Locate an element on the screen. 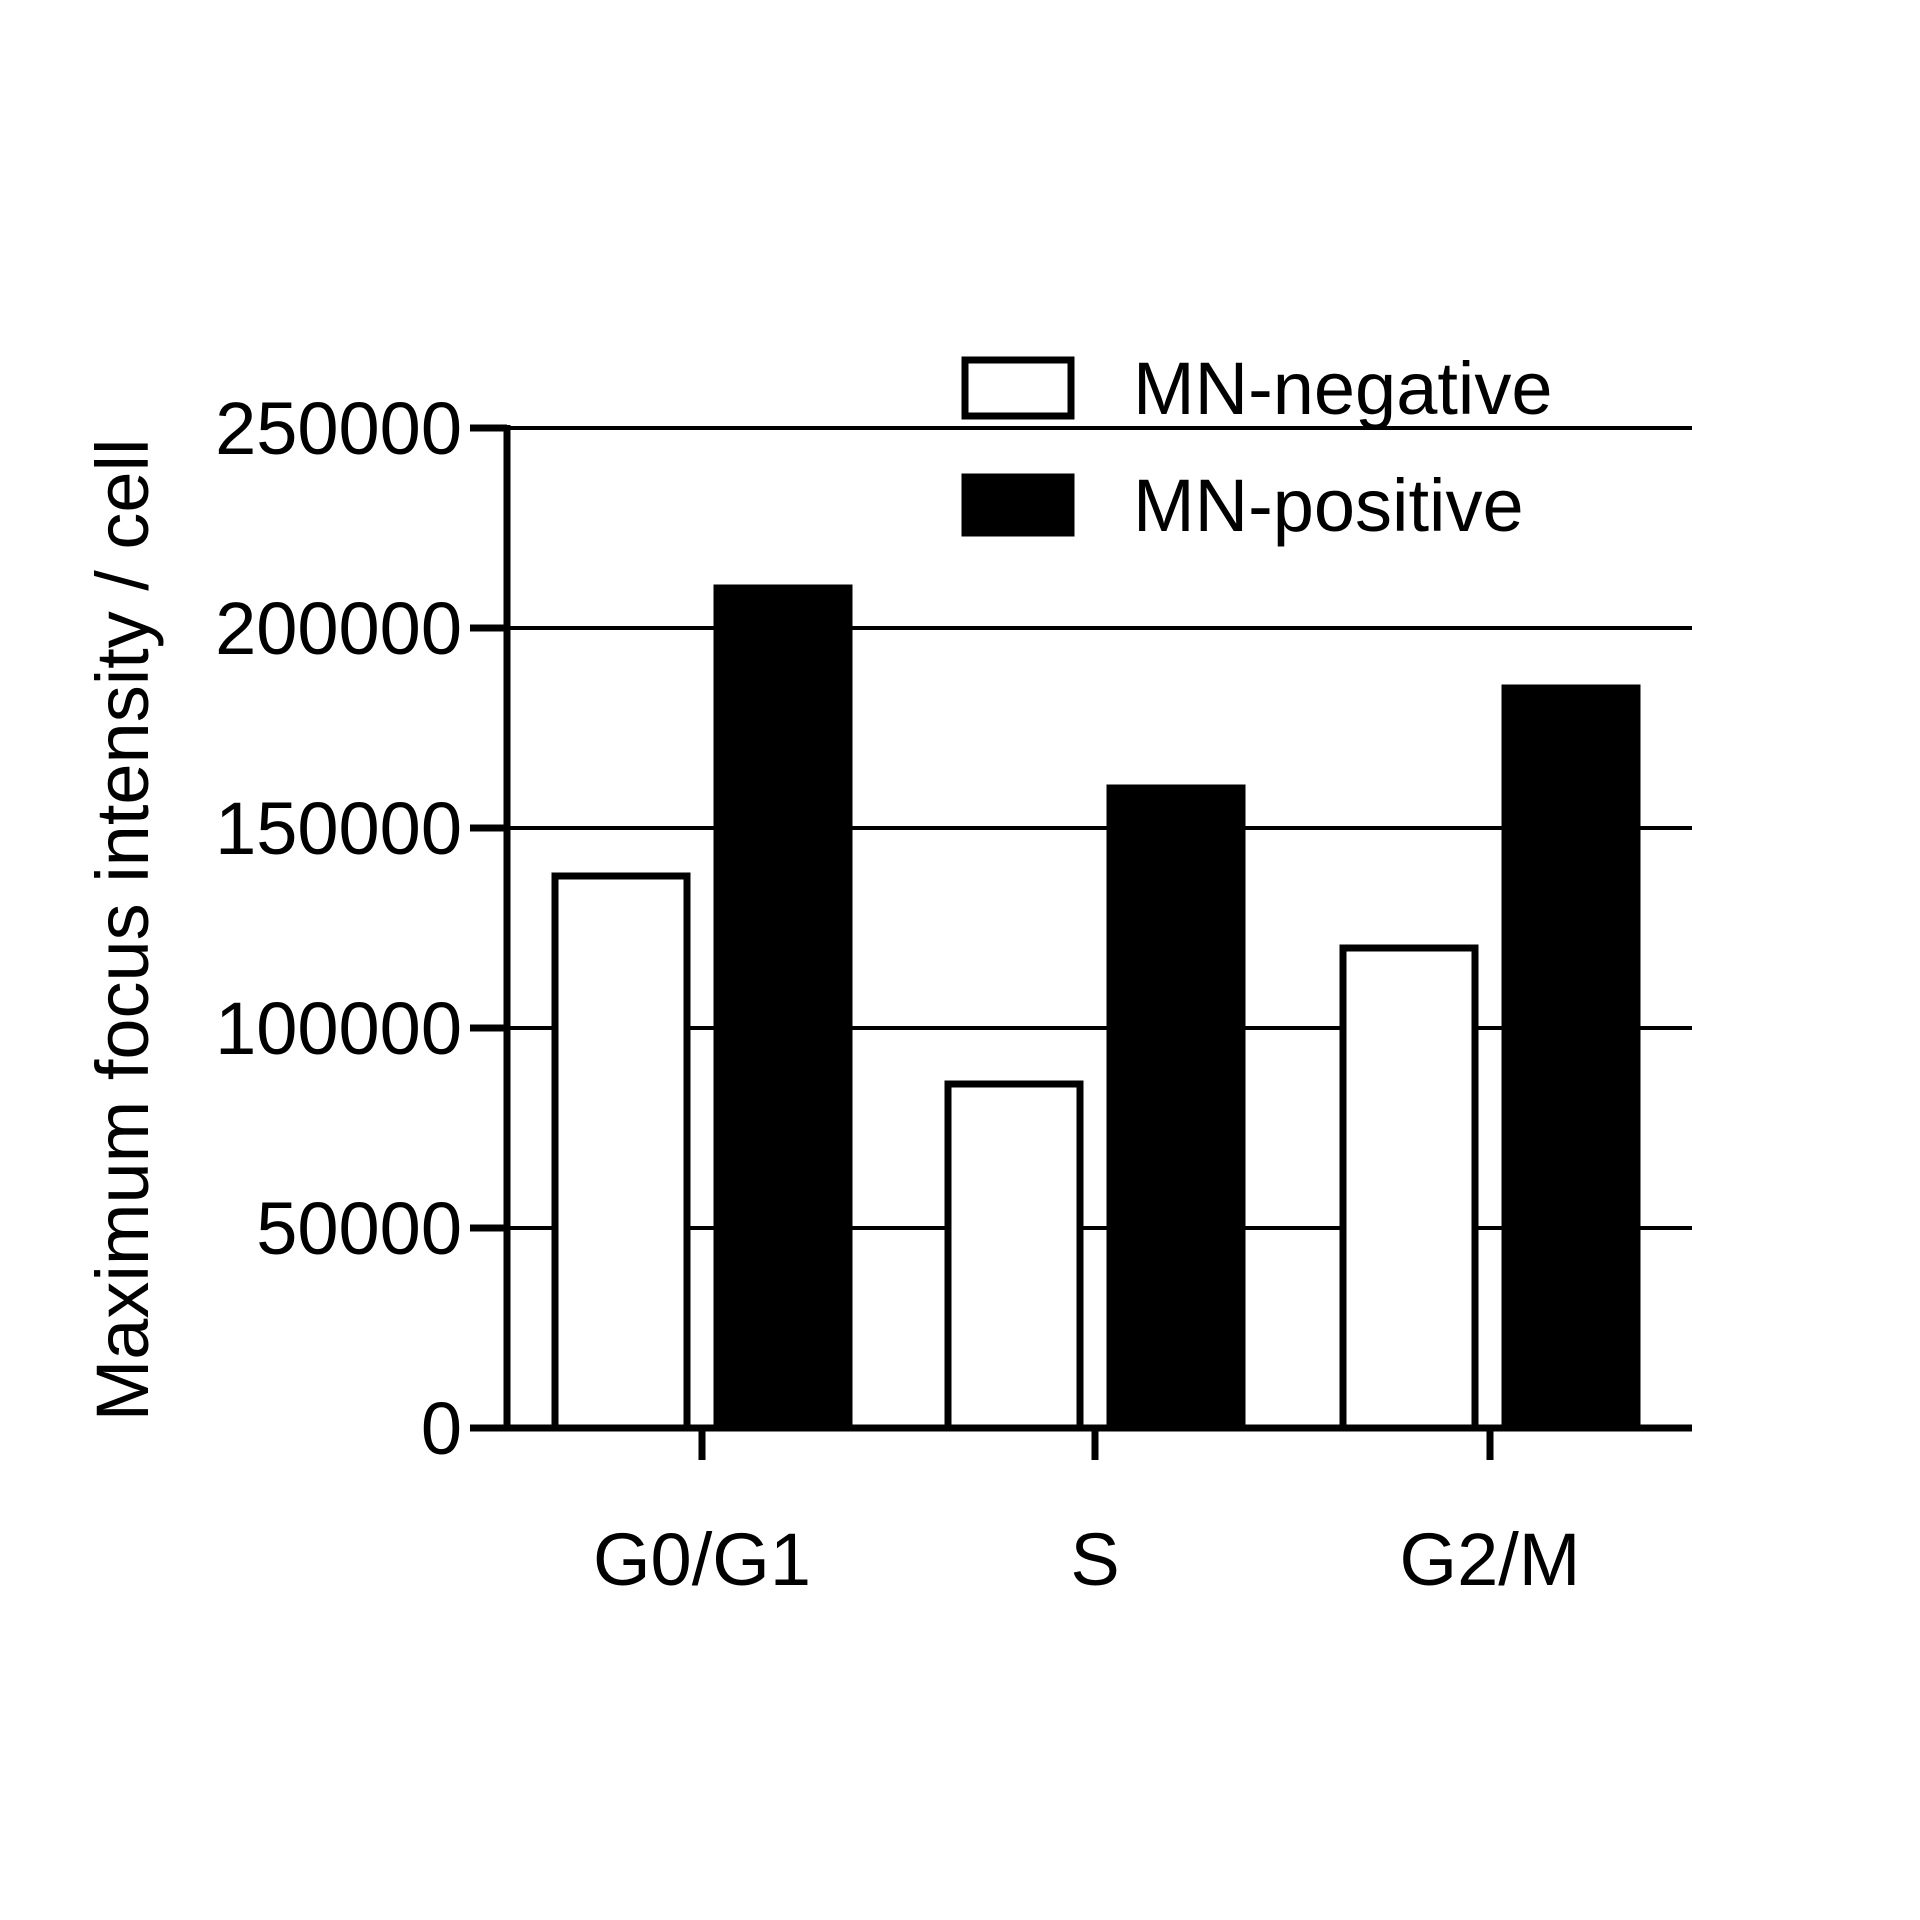 The height and width of the screenshot is (1920, 1920). y-tick-label: 0 is located at coordinates (441, 1428).